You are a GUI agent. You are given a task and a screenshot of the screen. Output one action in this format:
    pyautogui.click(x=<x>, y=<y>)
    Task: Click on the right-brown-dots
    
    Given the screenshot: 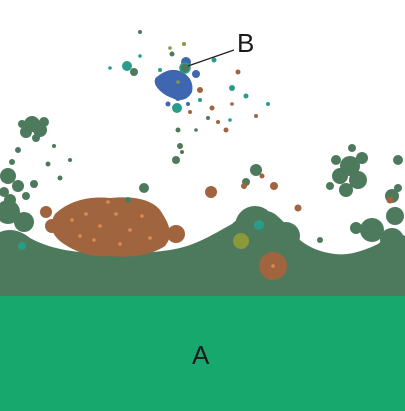 What is the action you would take?
    pyautogui.click(x=317, y=192)
    